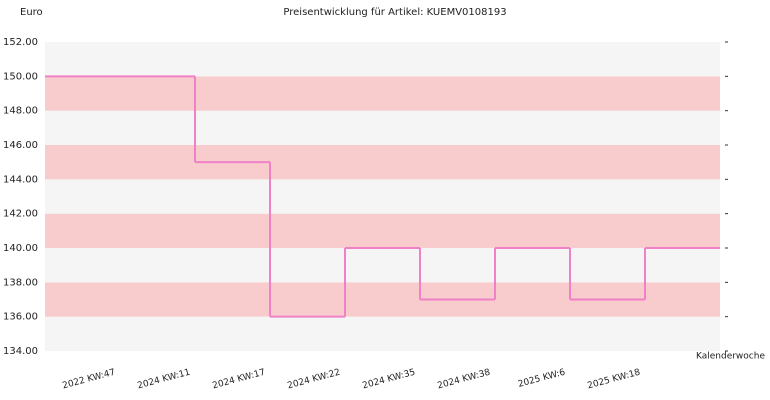 The image size is (770, 400). I want to click on x-tick-label: 2024 KW:35, so click(388, 380).